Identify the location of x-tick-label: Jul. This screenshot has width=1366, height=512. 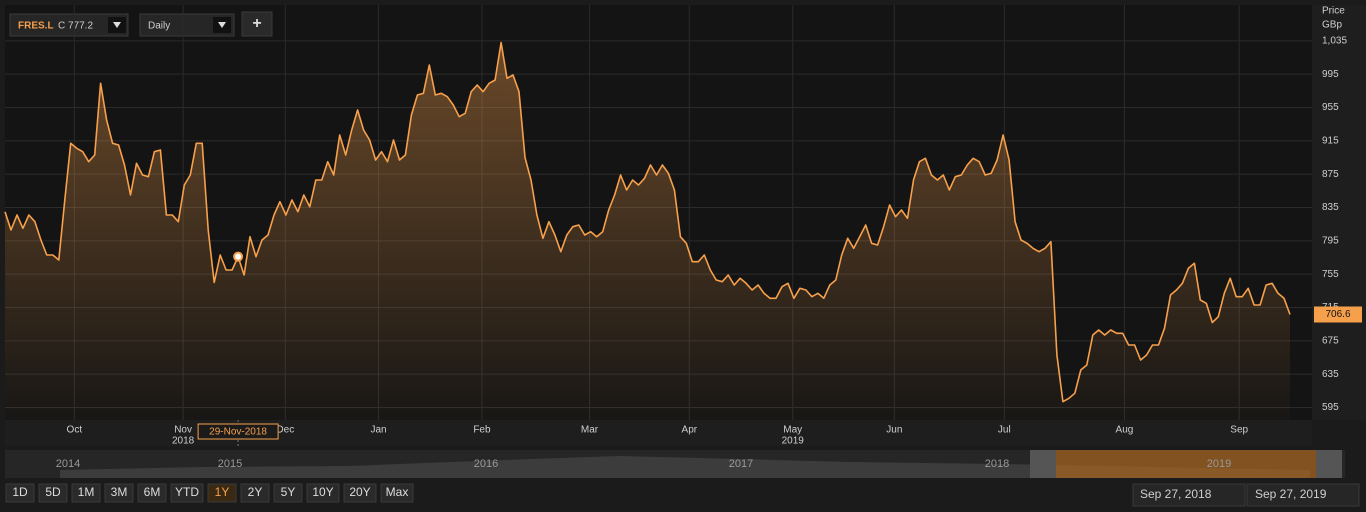
(1004, 430).